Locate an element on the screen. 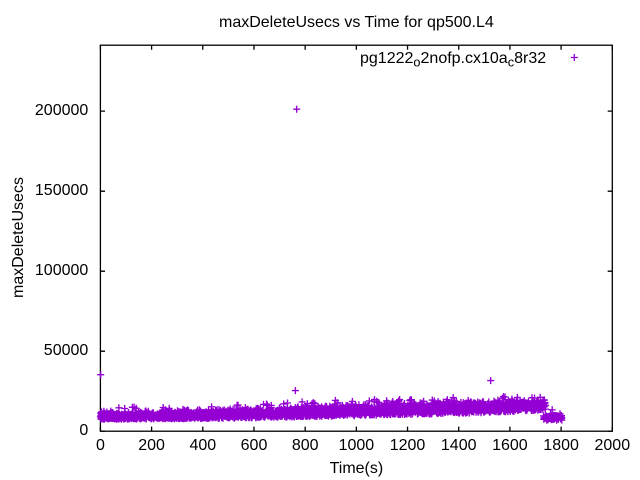 The image size is (640, 480). svg-text: 1800 is located at coordinates (561, 445).